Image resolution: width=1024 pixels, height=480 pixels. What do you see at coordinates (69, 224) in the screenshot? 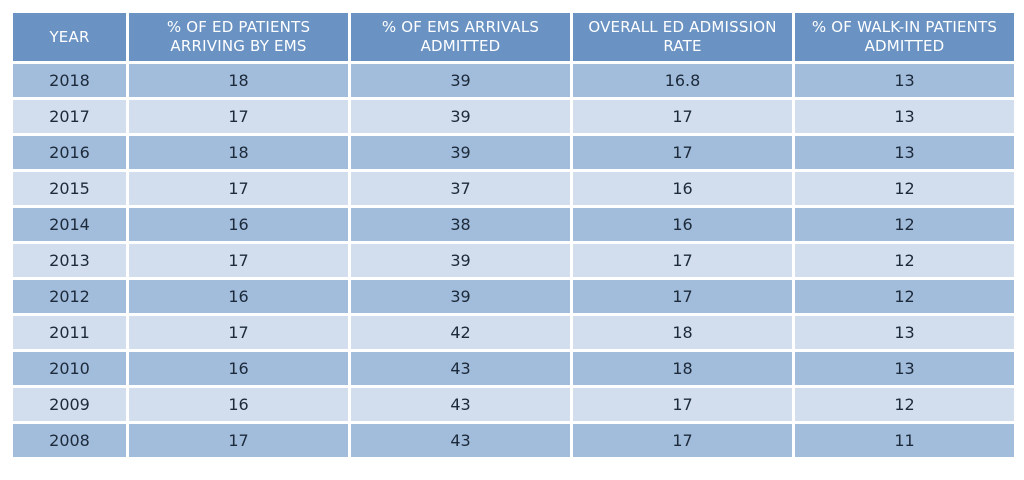
I see `cell-year: 2014` at bounding box center [69, 224].